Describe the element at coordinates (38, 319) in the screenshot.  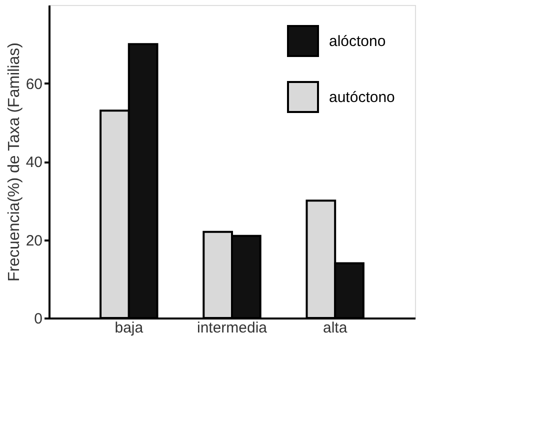
I see `y-tick-label: 0` at that location.